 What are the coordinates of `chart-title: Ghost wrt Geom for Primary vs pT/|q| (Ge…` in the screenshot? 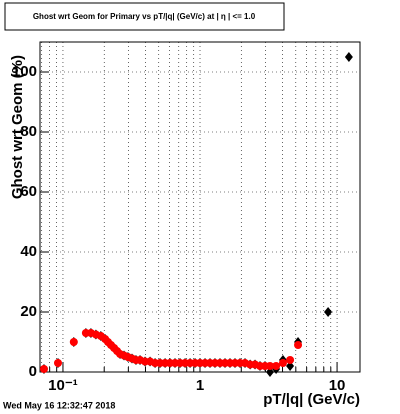 It's located at (144, 16).